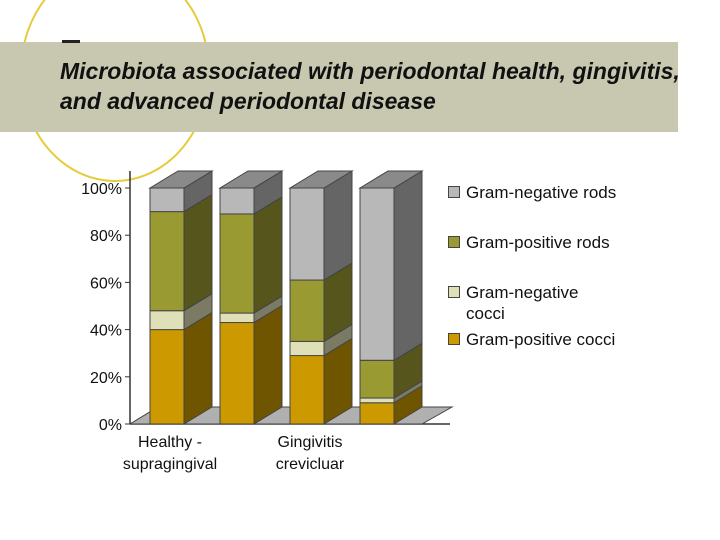 The width and height of the screenshot is (720, 540). Describe the element at coordinates (106, 378) in the screenshot. I see `y-tick-label: 20%` at that location.